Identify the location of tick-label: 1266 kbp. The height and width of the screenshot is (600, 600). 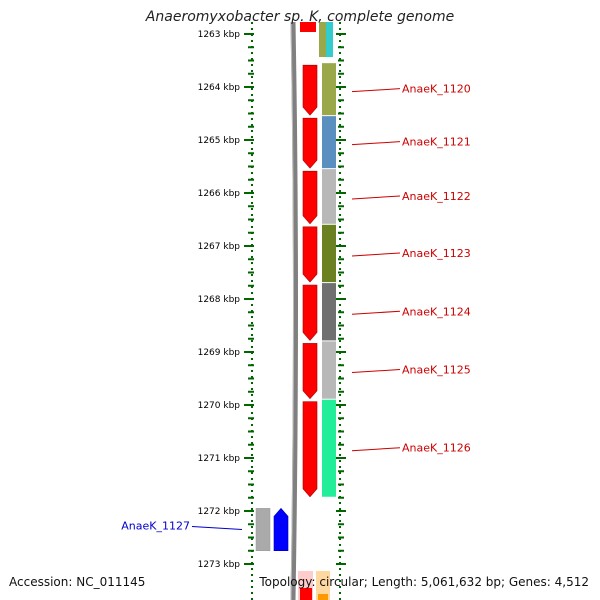
(219, 194).